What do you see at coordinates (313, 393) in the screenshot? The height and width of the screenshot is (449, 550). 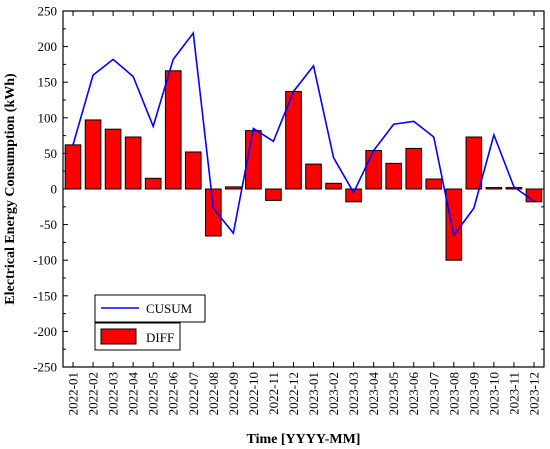 I see `x-tick-label: 2023-01` at bounding box center [313, 393].